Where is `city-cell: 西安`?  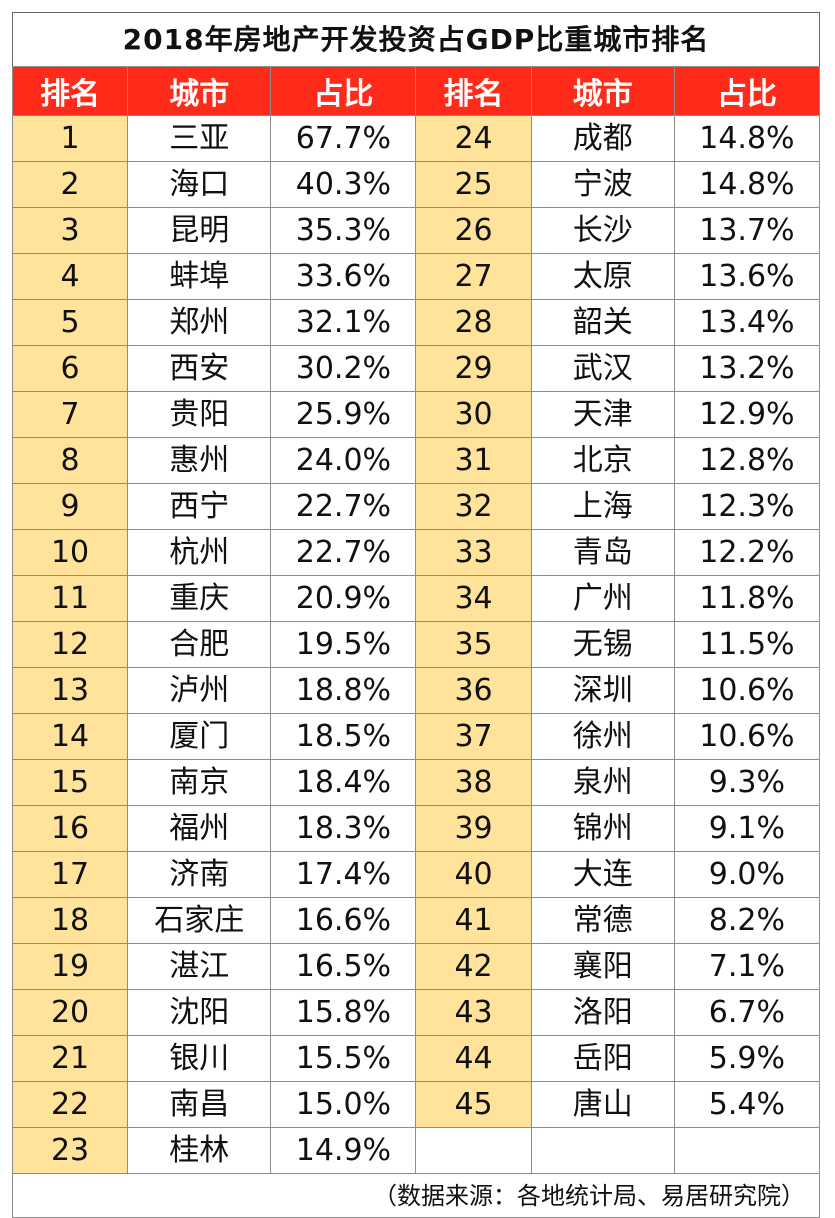
city-cell: 西安 is located at coordinates (199, 368).